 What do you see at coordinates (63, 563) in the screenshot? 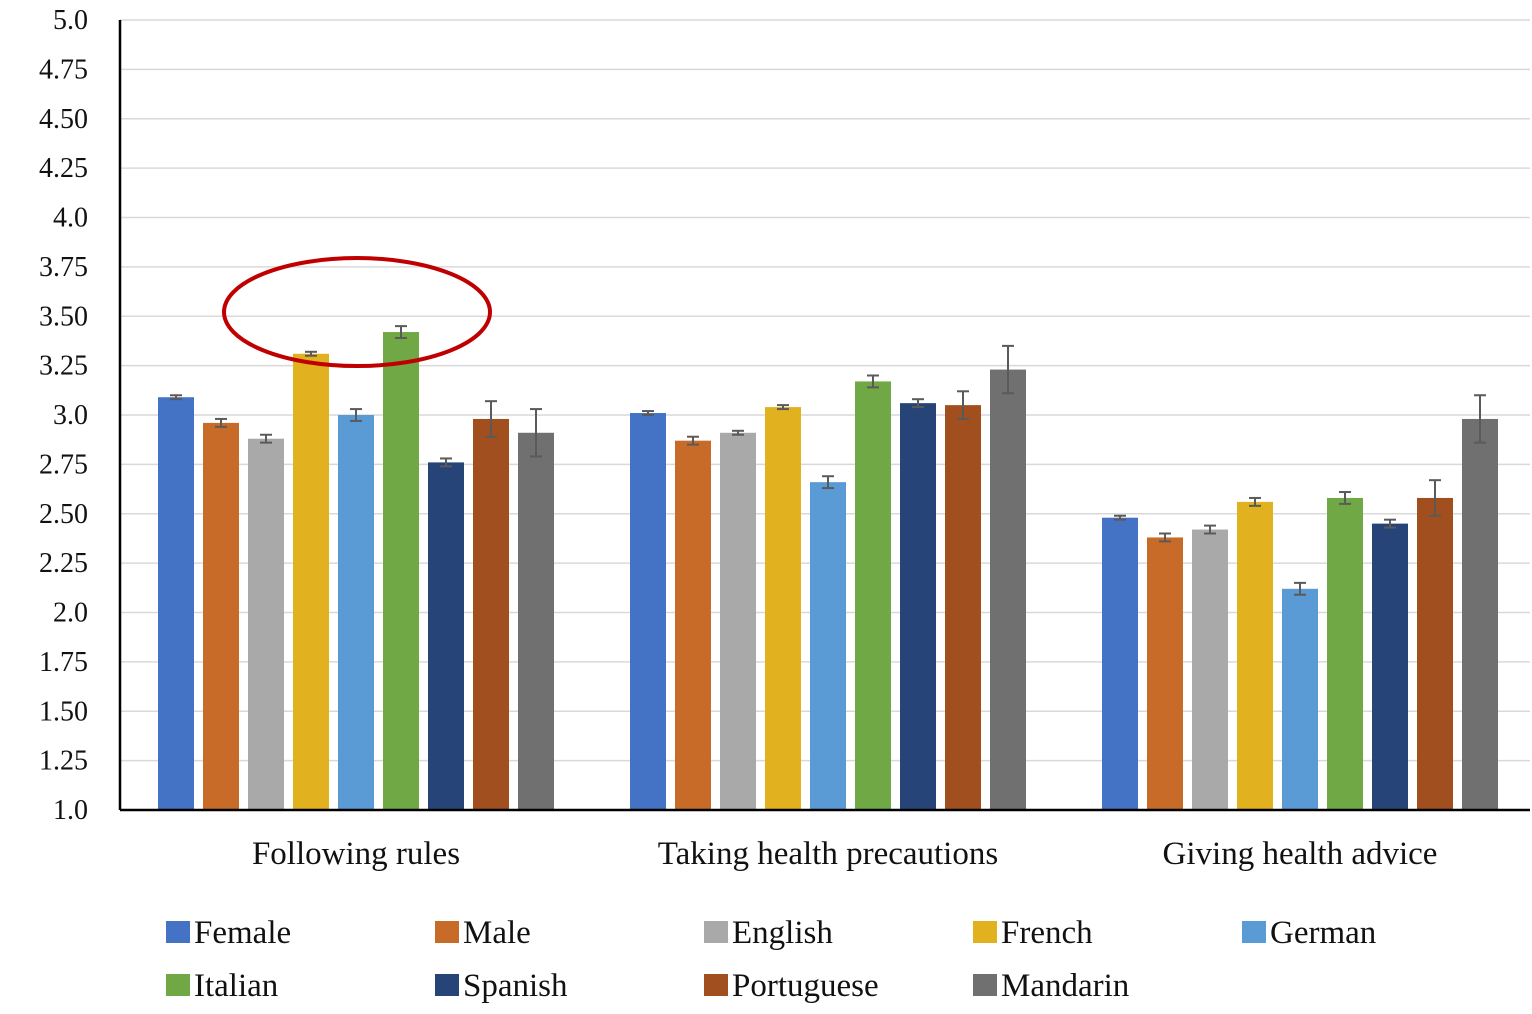
I see `y-tick-label: 2.25` at bounding box center [63, 563].